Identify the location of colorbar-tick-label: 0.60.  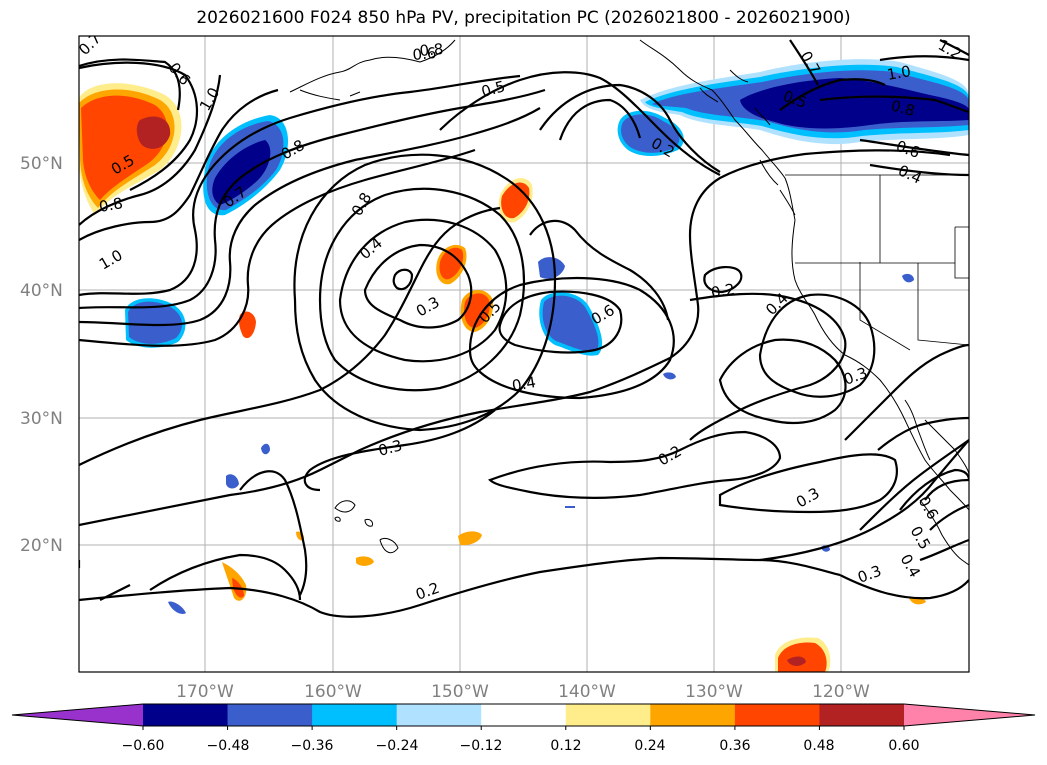
(903, 746).